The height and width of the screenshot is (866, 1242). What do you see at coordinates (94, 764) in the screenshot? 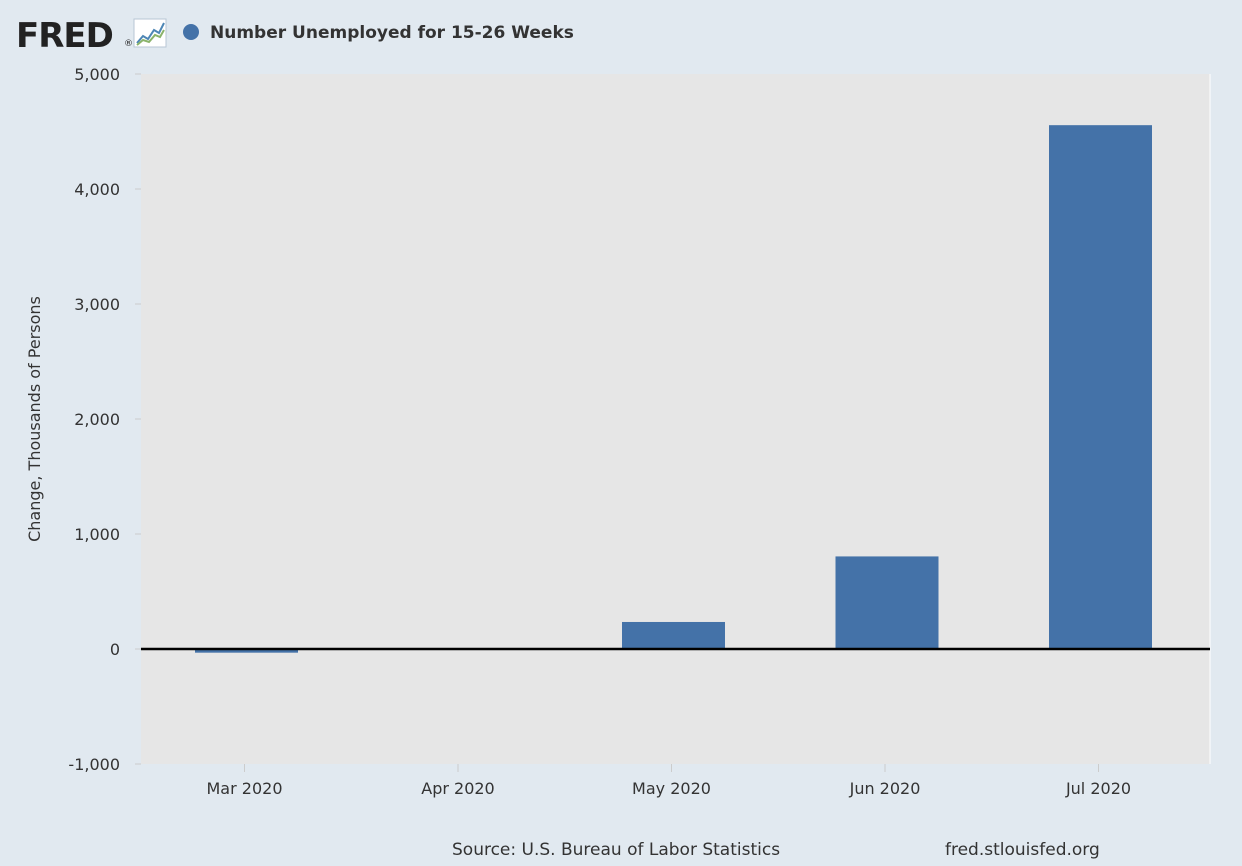
I see `y-tick-label: -1,000` at bounding box center [94, 764].